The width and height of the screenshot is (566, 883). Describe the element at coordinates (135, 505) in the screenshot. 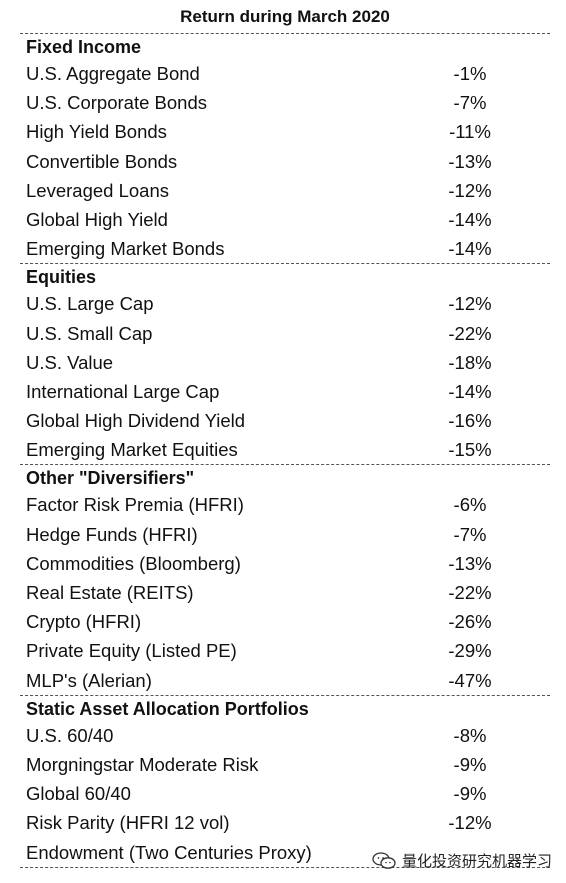

I see `row-label: Factor Risk Premia (HFRI)` at that location.